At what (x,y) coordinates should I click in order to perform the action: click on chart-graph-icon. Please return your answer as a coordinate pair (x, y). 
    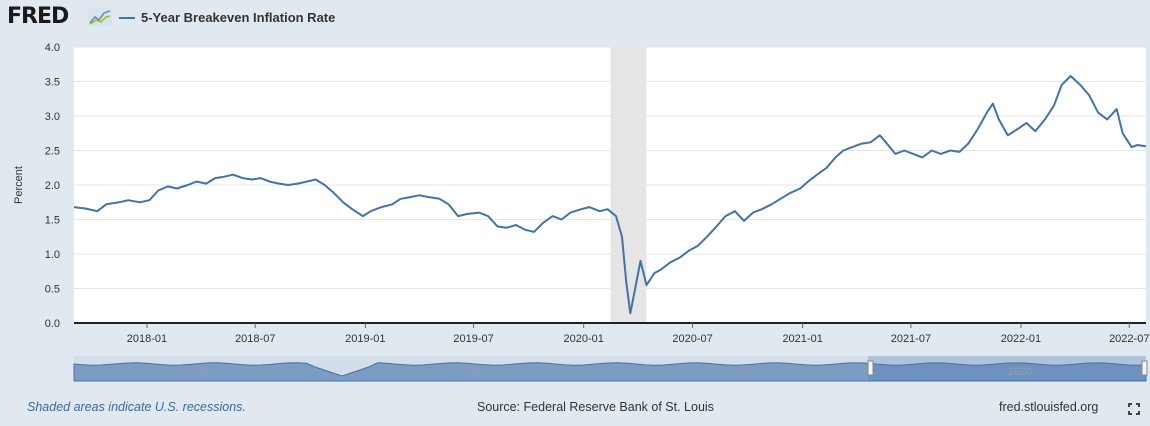
    Looking at the image, I should click on (100, 17).